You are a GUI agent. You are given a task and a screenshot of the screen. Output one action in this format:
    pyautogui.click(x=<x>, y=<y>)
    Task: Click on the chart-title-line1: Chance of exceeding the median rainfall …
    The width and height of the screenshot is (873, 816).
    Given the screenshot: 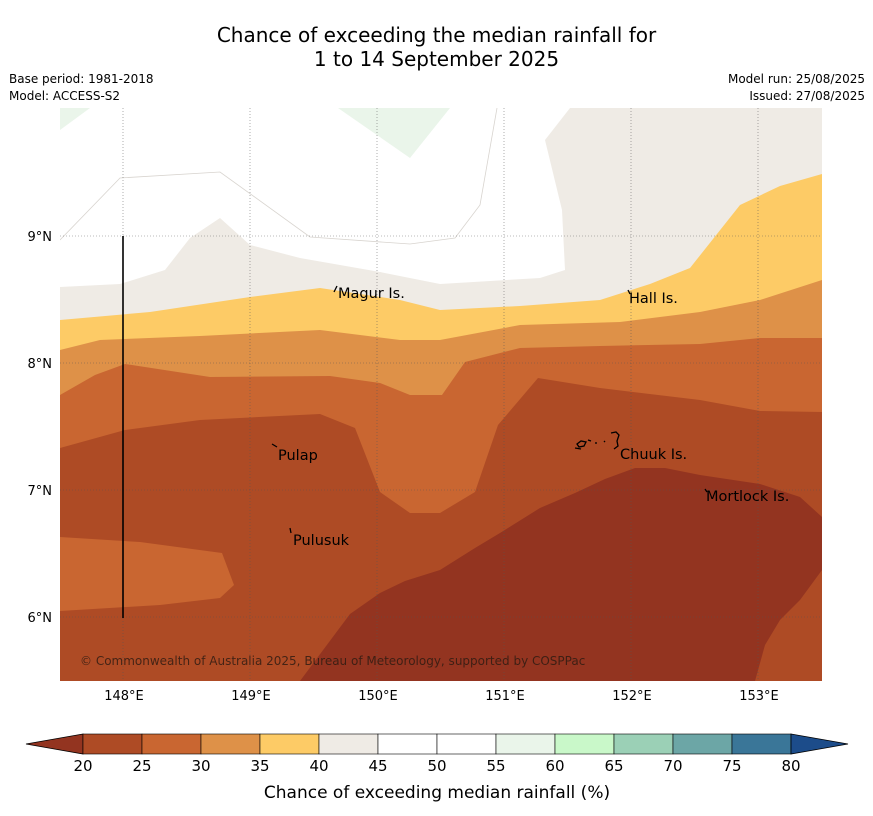 What is the action you would take?
    pyautogui.click(x=436, y=35)
    